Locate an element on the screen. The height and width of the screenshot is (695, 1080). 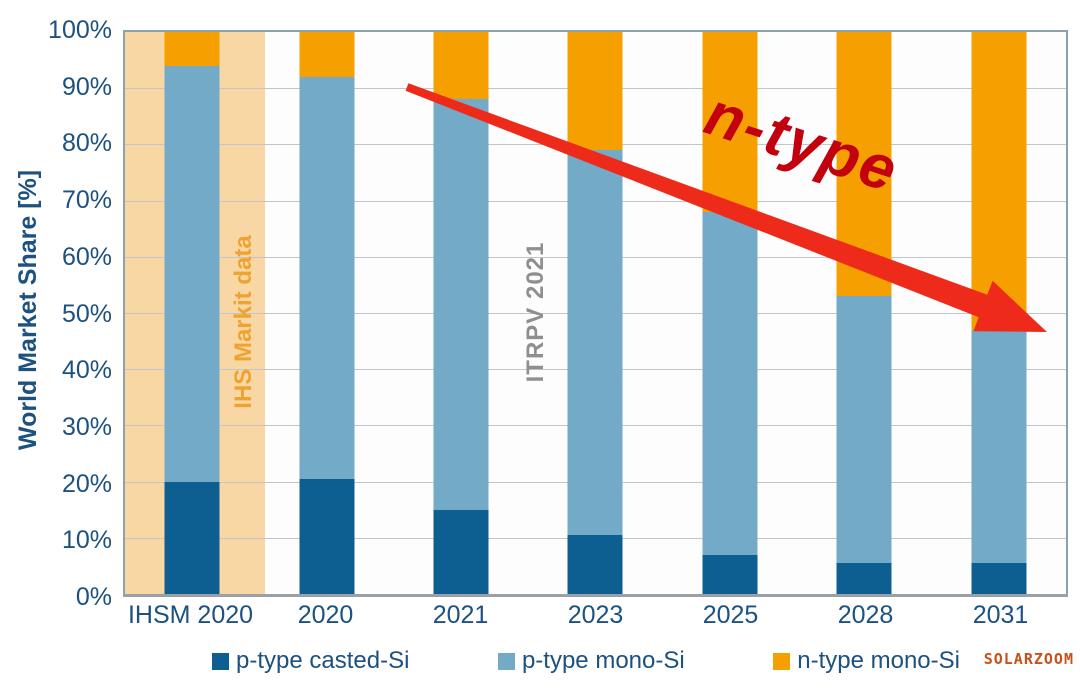
legend-label: p-type casted-Si is located at coordinates (323, 660).